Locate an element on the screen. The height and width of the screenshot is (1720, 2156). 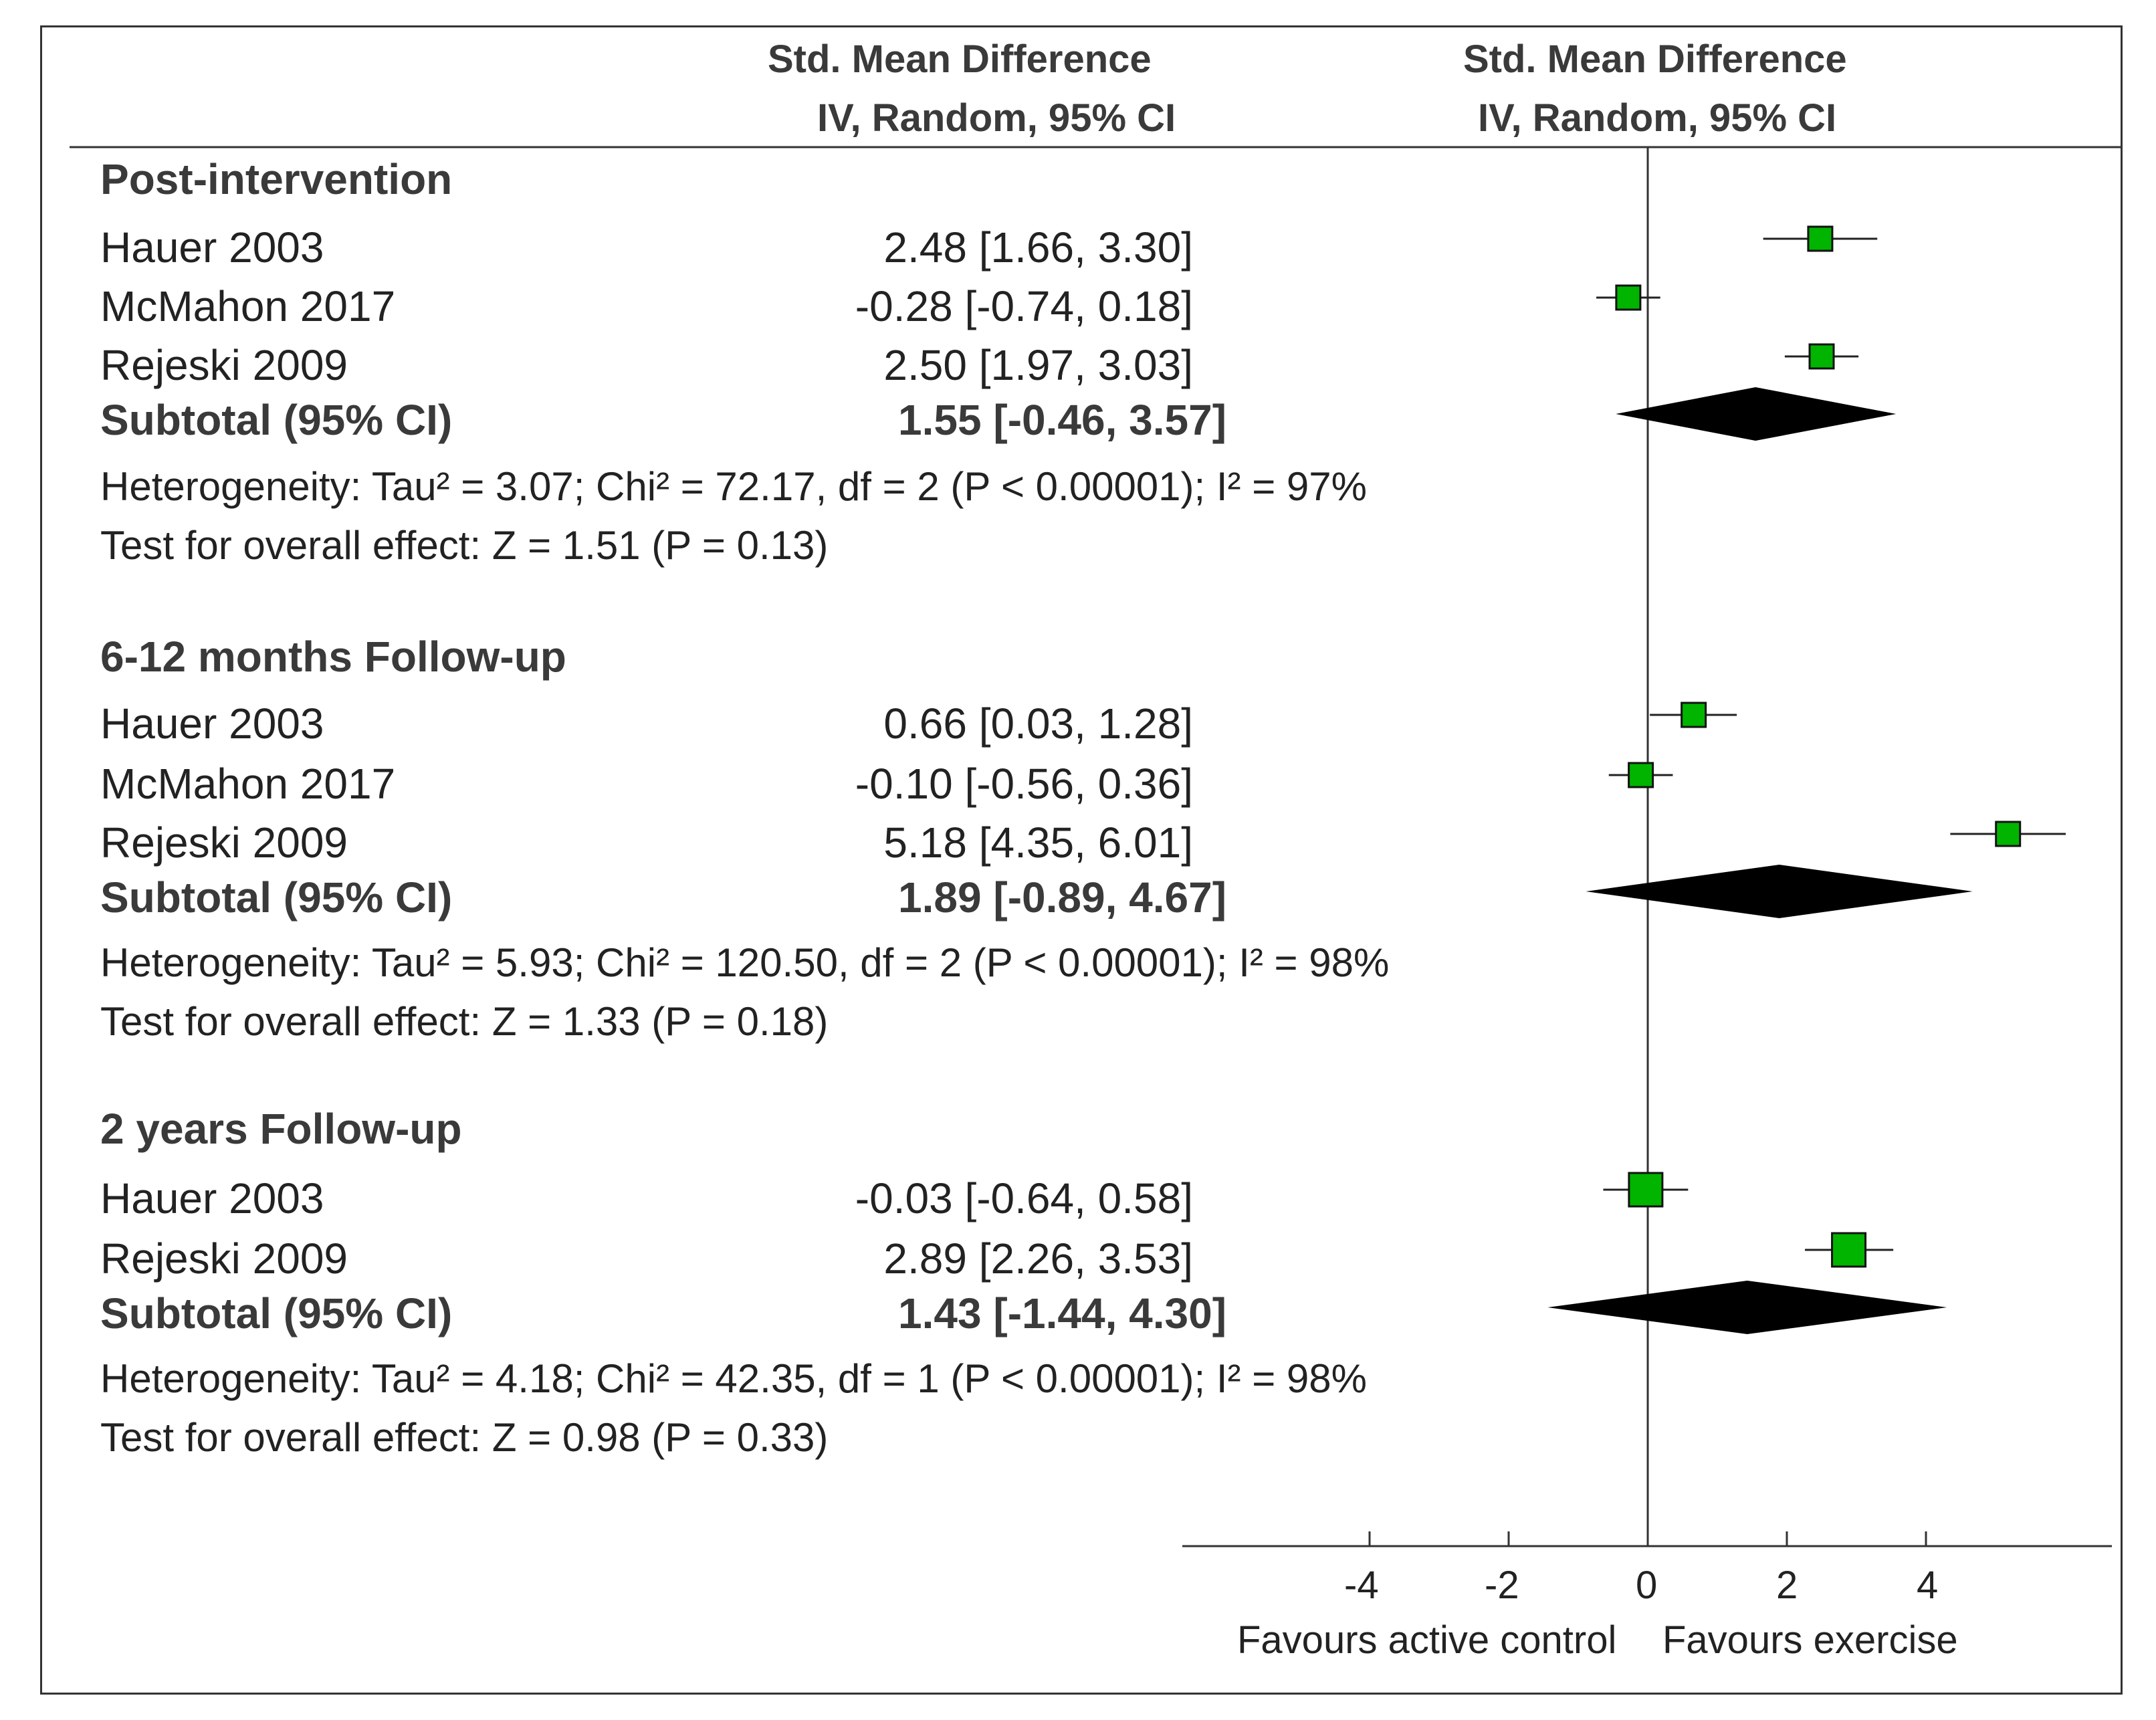
study-estimate: -0.03 [-0.64, 0.58] is located at coordinates (1024, 1198).